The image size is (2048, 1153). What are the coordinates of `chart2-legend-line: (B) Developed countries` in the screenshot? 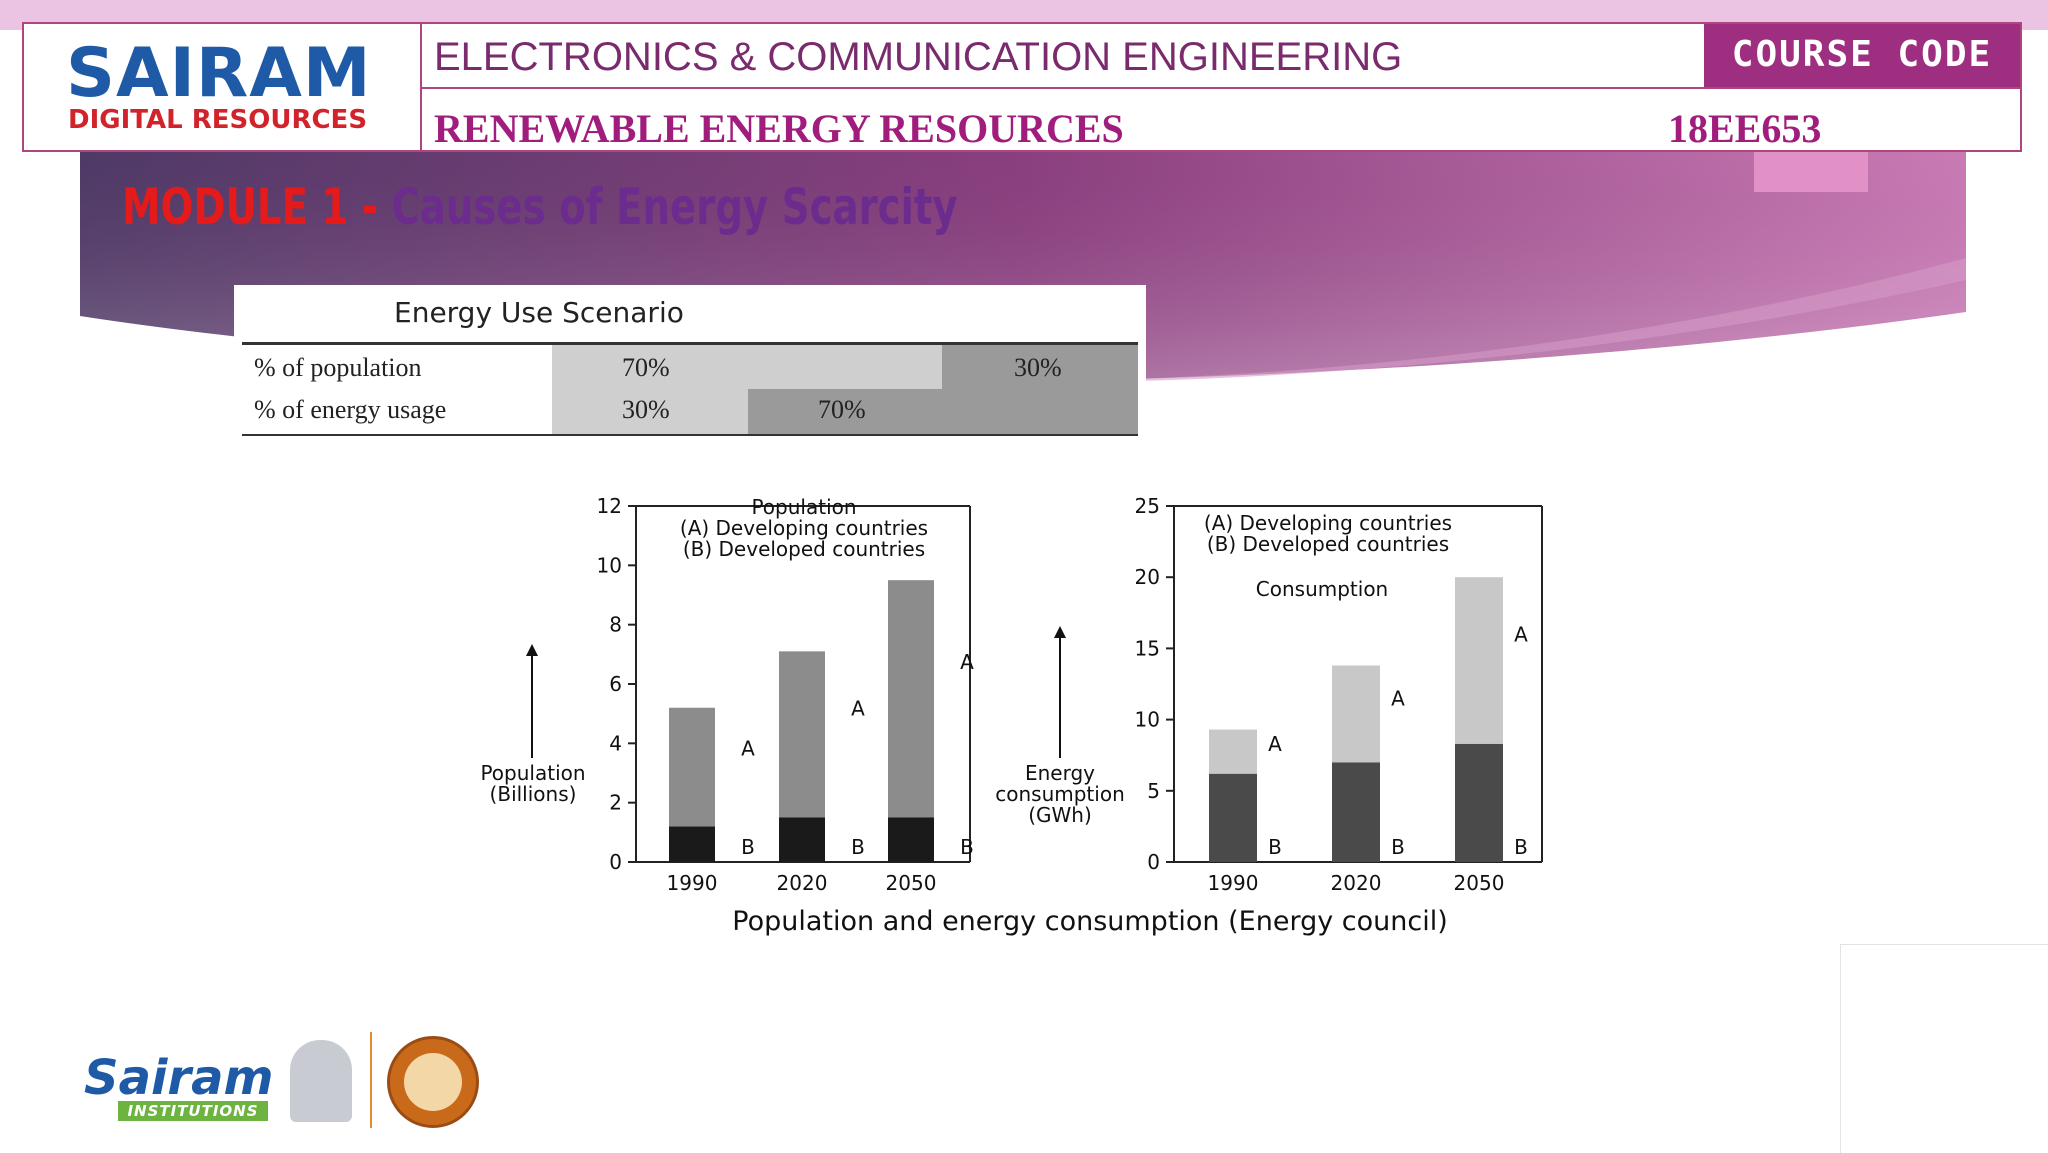 It's located at (1328, 544).